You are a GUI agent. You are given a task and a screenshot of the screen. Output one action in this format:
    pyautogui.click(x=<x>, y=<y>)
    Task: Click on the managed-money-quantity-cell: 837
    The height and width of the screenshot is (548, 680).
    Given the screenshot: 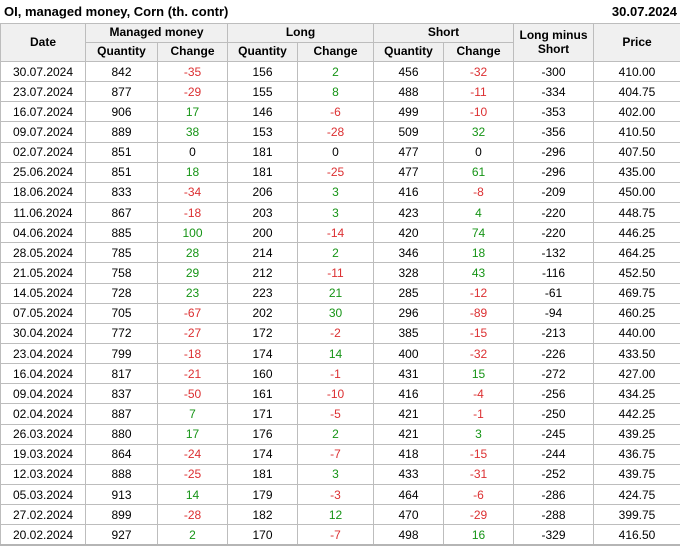 What is the action you would take?
    pyautogui.click(x=121, y=394)
    